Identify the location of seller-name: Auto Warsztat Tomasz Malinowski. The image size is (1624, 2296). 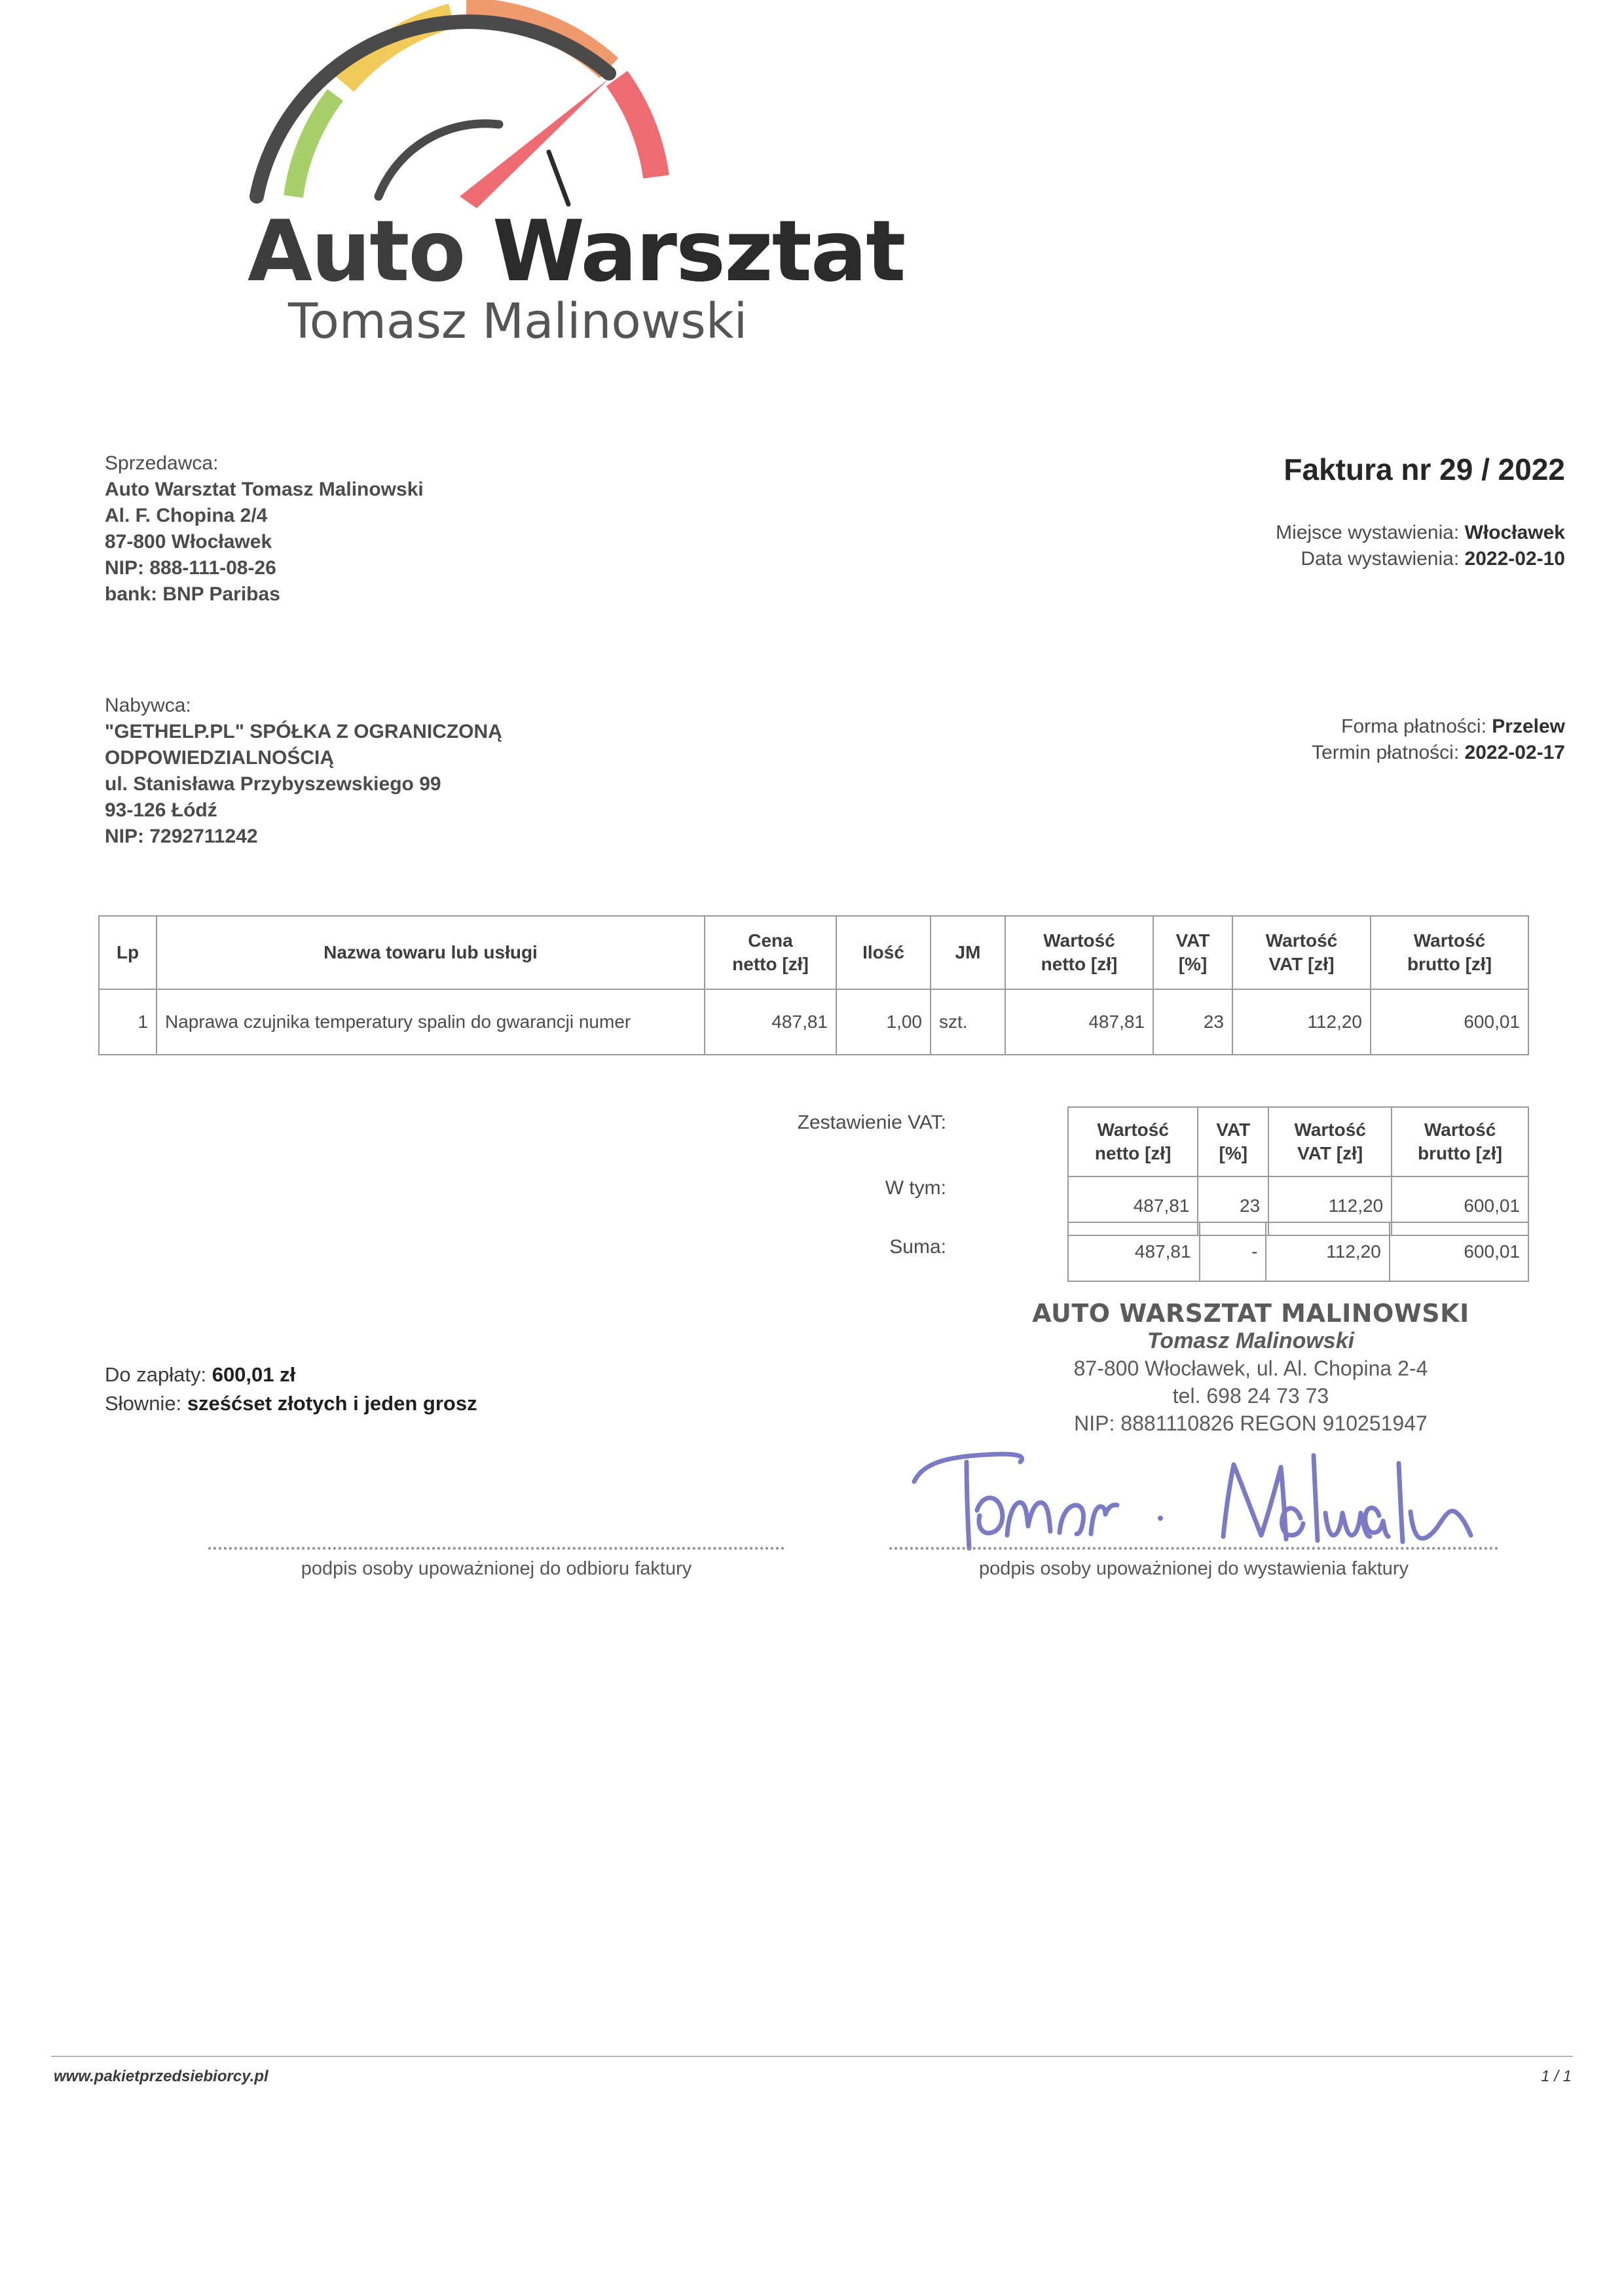
(264, 489).